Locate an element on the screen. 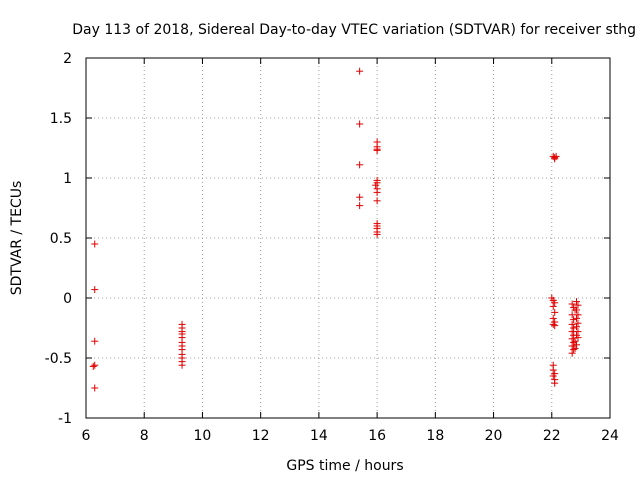 The width and height of the screenshot is (640, 480). y-tick-label: -1 is located at coordinates (65, 419).